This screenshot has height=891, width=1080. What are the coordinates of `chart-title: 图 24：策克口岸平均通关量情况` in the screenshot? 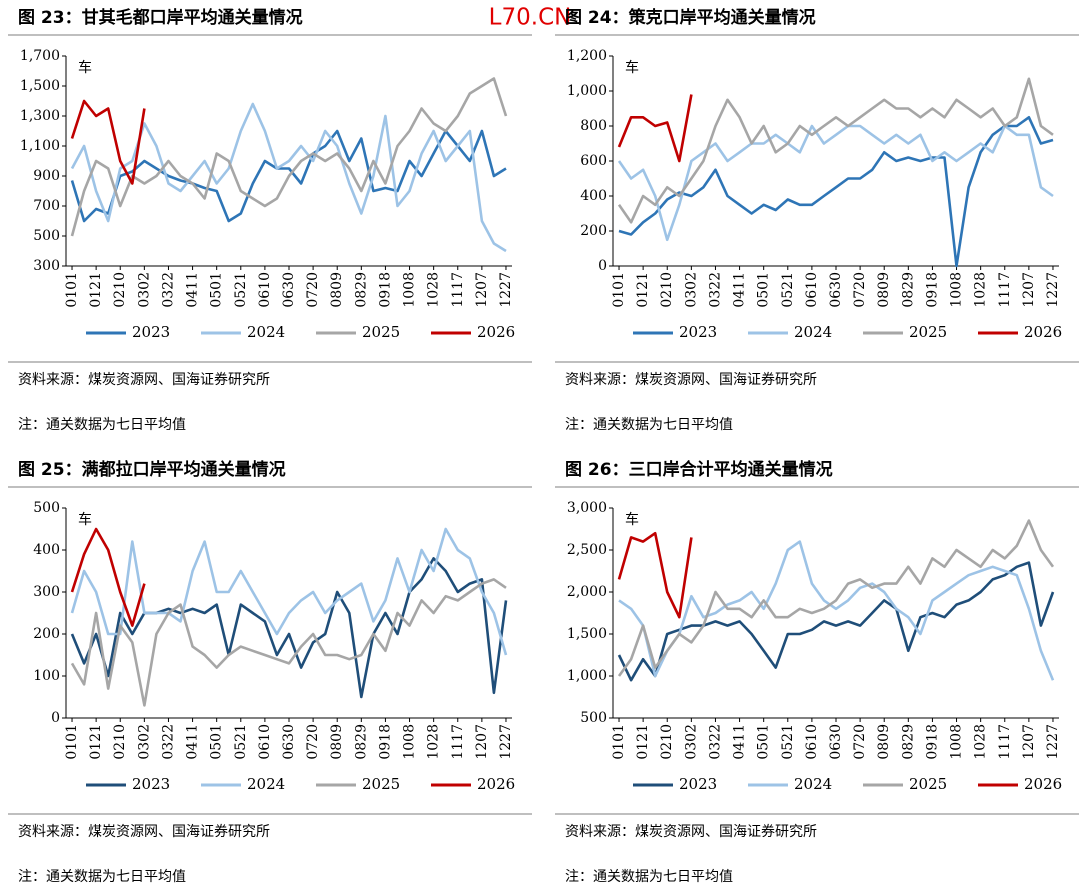 It's located at (690, 17).